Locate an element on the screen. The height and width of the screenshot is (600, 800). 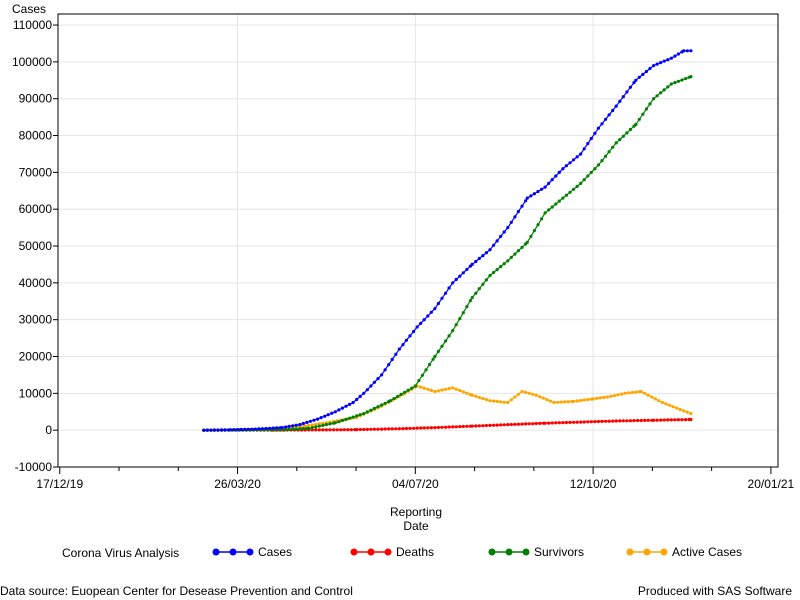
x-tick-label: 04/07/20 is located at coordinates (415, 484).